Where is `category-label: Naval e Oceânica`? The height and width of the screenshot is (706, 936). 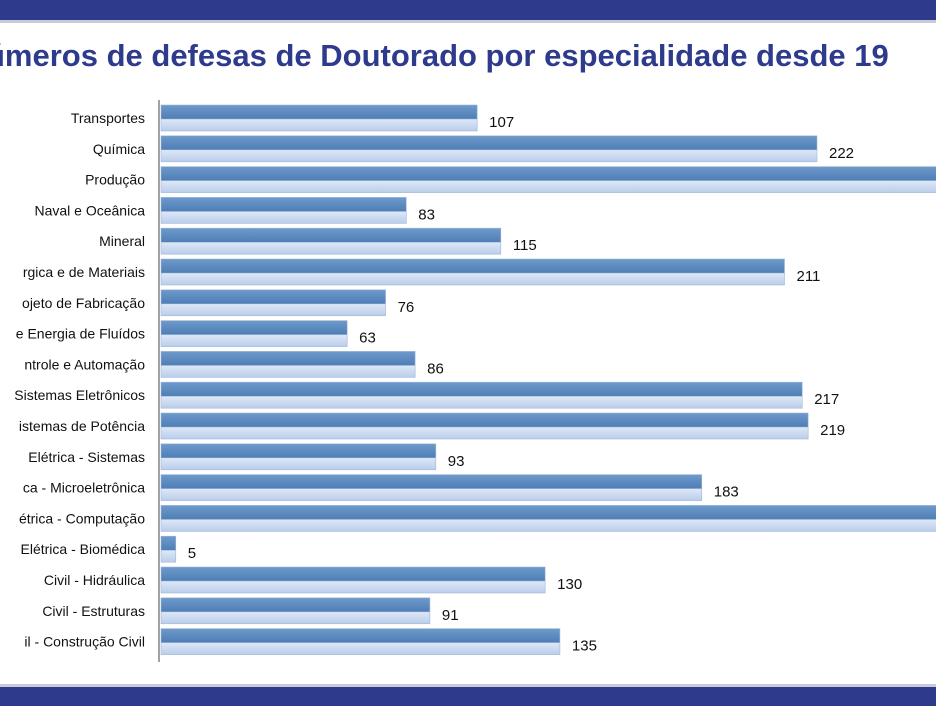
category-label: Naval e Oceânica is located at coordinates (89, 210).